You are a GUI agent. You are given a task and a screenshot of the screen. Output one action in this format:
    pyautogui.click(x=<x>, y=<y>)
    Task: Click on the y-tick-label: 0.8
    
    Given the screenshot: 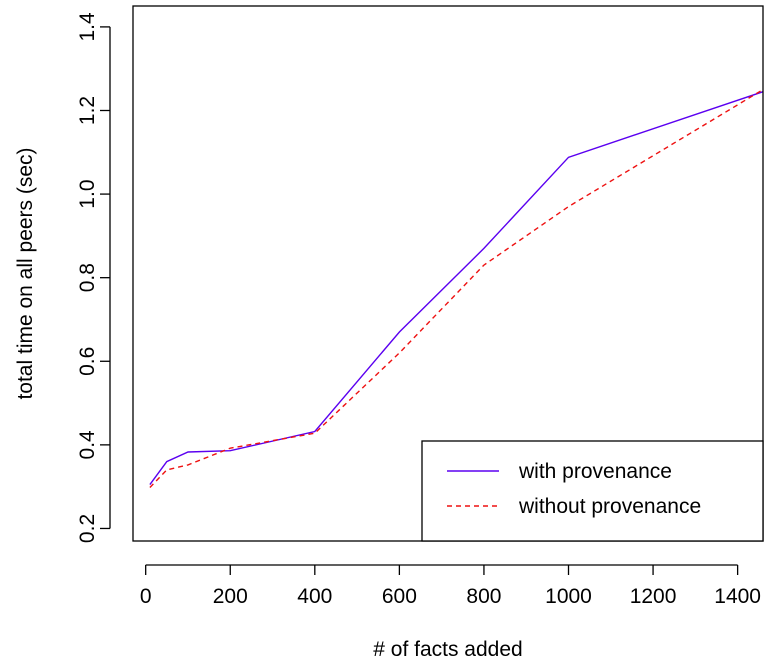 What is the action you would take?
    pyautogui.click(x=87, y=277)
    